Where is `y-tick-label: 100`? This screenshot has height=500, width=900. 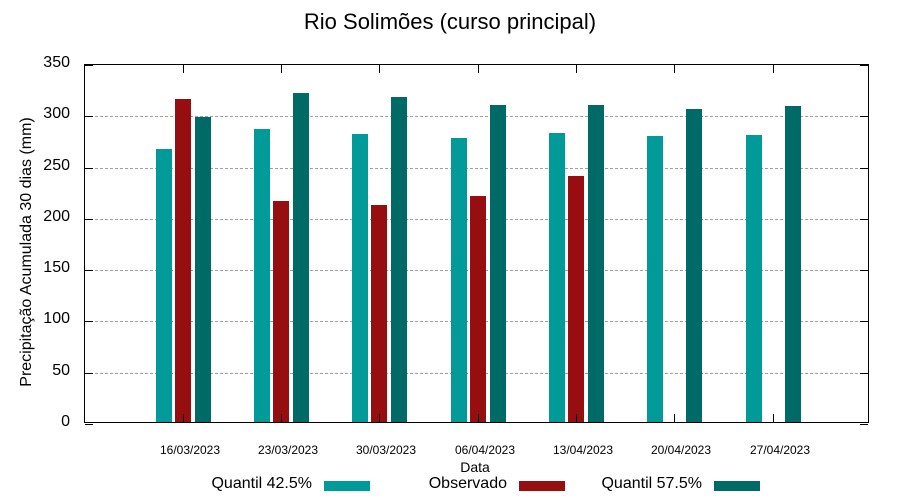 y-tick-label: 100 is located at coordinates (56, 319).